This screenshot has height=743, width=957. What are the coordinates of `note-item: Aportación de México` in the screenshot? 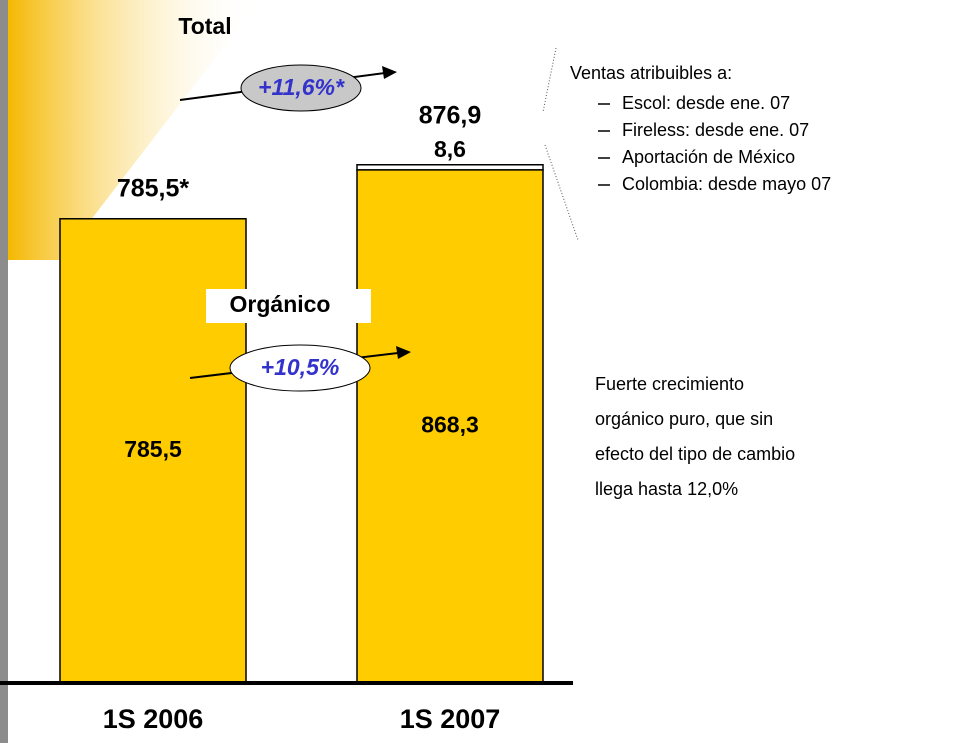 It's located at (708, 157).